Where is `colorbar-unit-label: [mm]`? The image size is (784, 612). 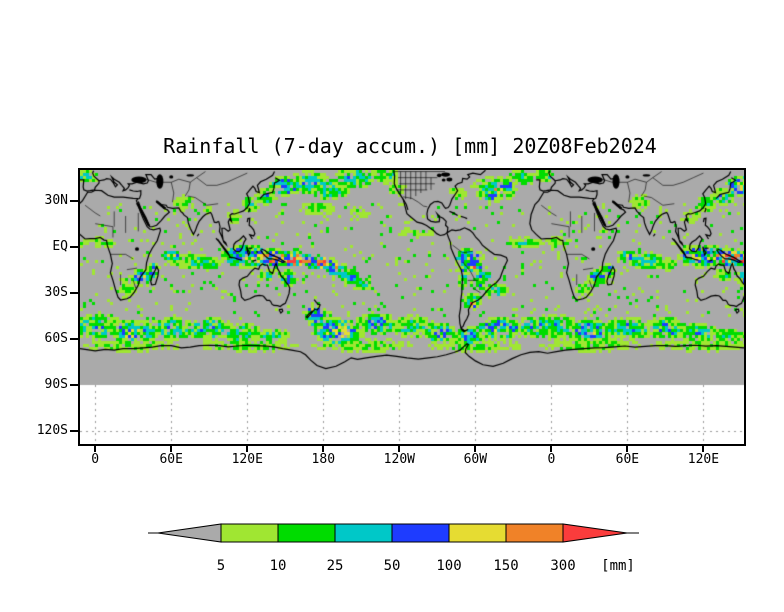
colorbar-unit-label: [mm] is located at coordinates (618, 566).